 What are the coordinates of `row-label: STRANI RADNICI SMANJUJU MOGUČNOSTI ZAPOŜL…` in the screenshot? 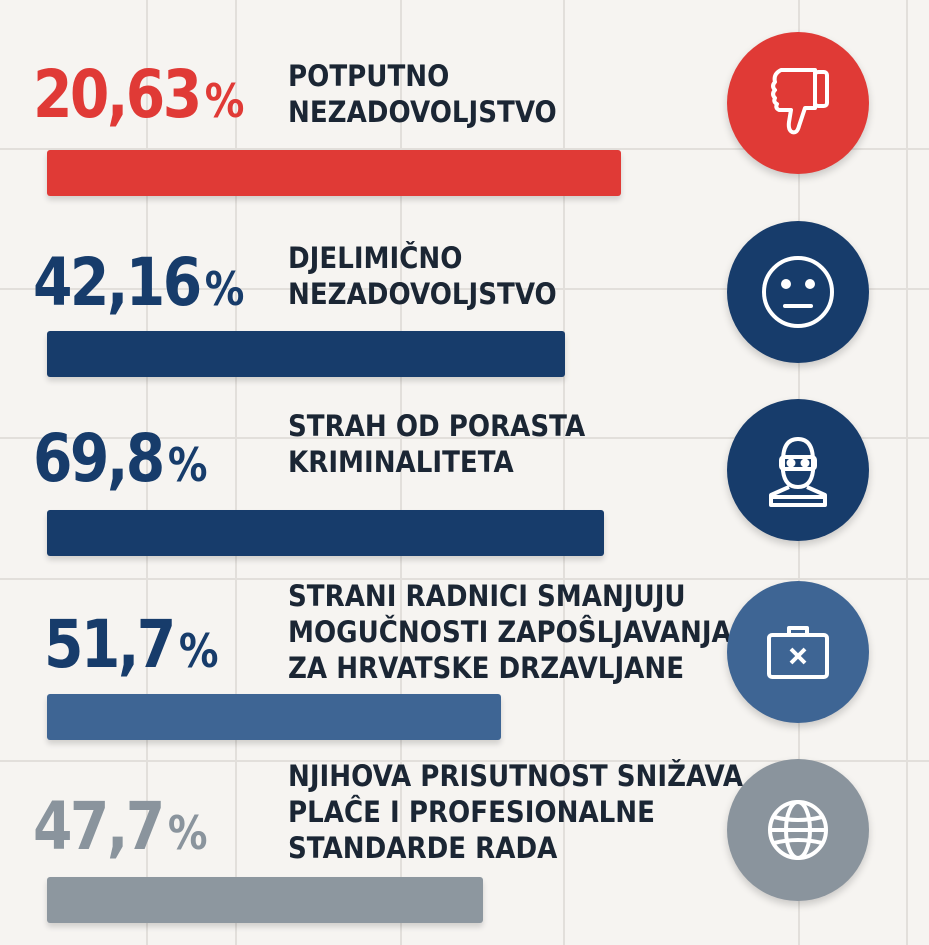 It's located at (510, 632).